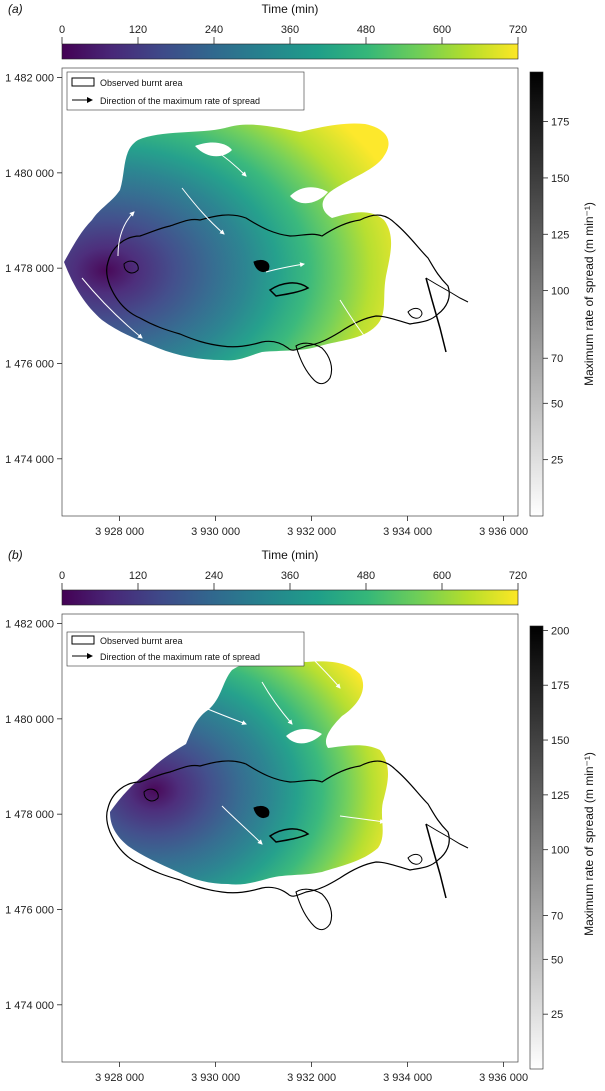 This screenshot has height=1091, width=605. Describe the element at coordinates (556, 823) in the screenshot. I see `ros-colorbar-ticks: 25 50 70 100 125 150 175 200` at that location.